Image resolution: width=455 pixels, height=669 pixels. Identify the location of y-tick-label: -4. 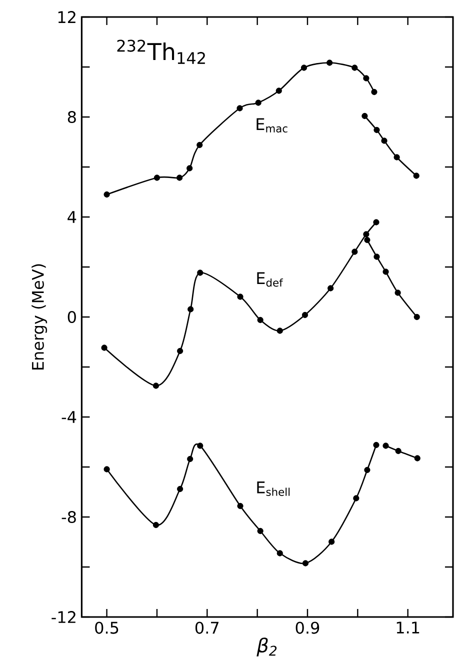
(69, 417).